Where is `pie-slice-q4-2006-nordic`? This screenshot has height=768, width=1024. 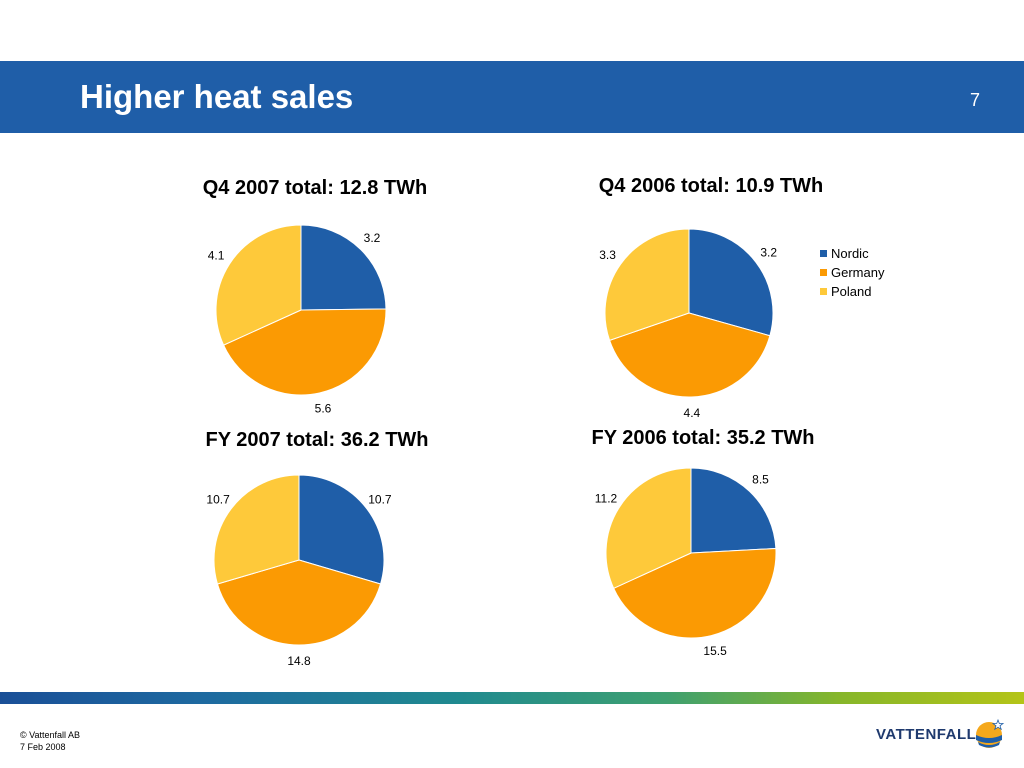
pie-slice-q4-2006-nordic is located at coordinates (731, 282).